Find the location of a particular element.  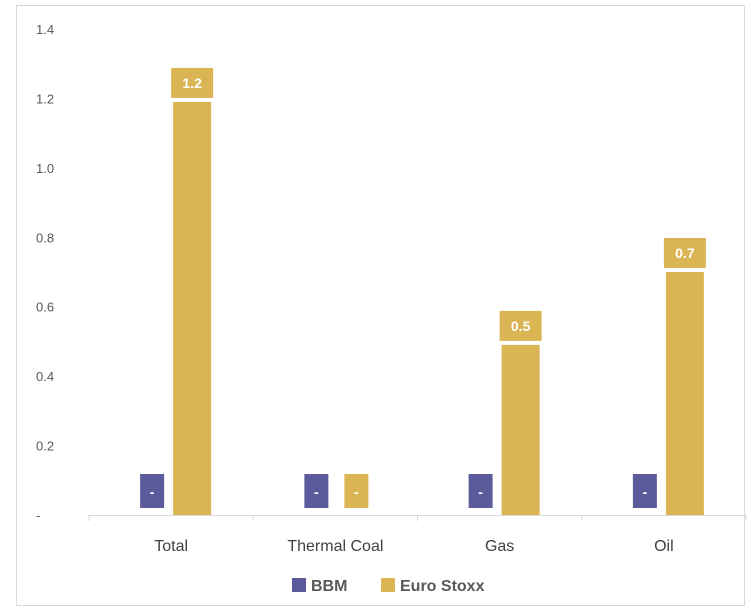

x-category-label: Total is located at coordinates (171, 546).